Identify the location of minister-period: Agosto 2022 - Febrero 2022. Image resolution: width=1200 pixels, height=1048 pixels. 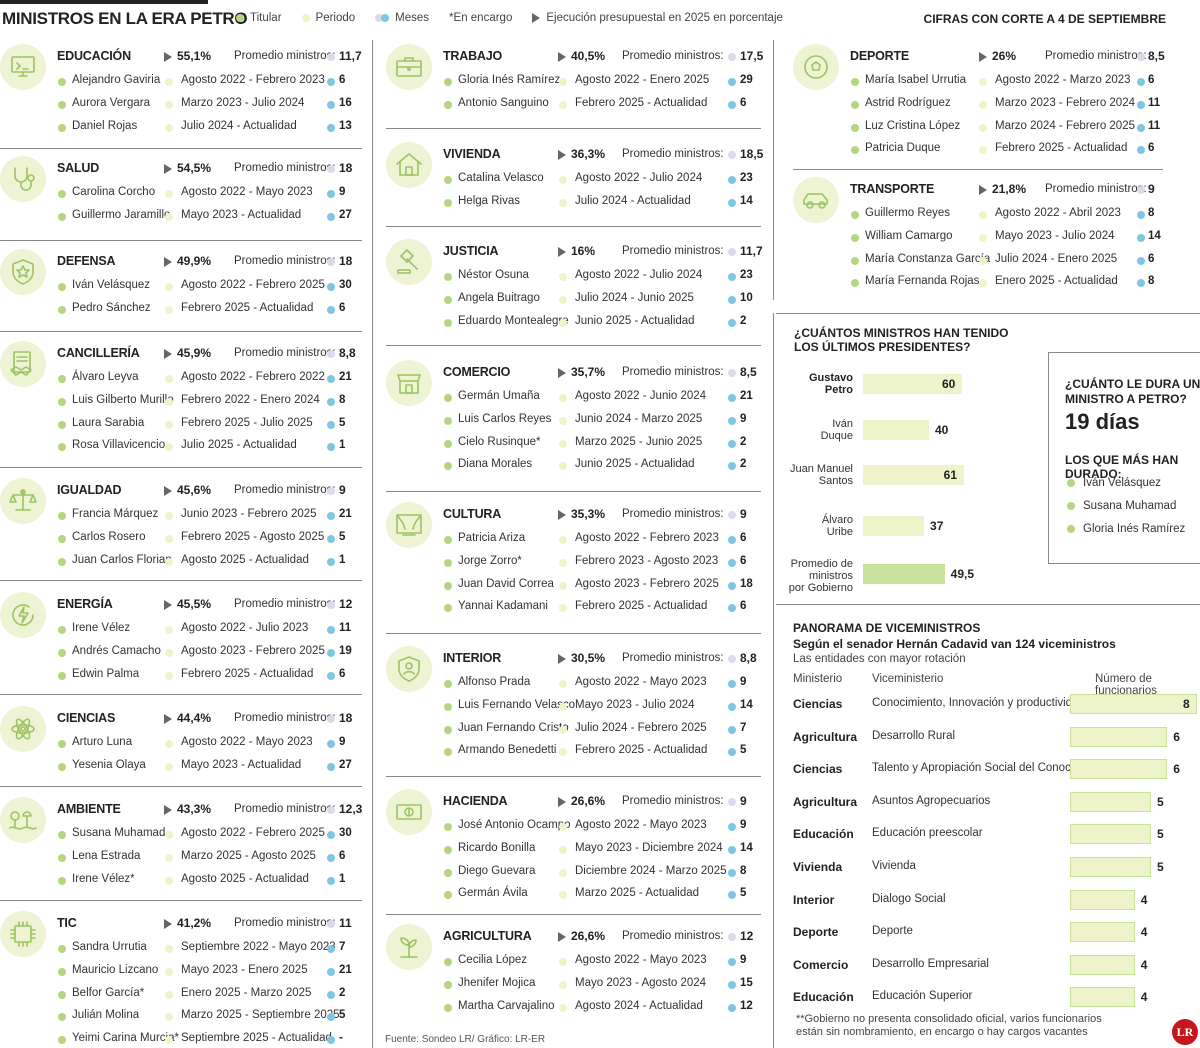
(253, 377).